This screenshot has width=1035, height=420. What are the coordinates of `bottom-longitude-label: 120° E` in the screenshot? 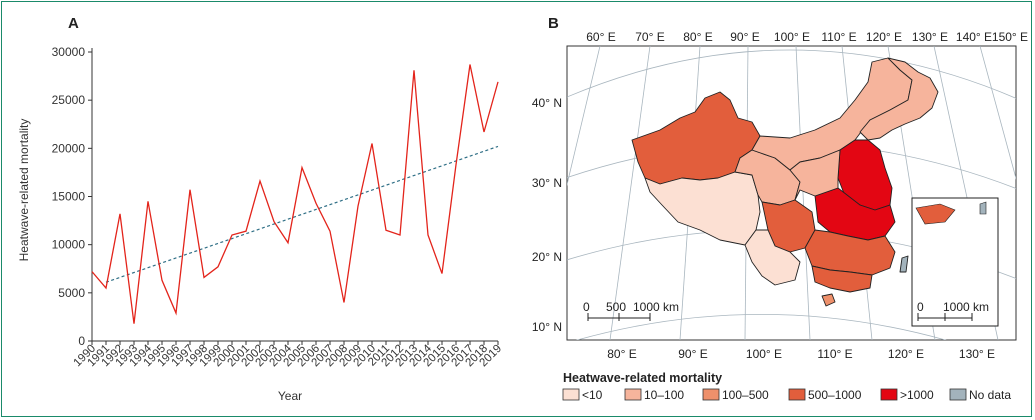 It's located at (906, 354).